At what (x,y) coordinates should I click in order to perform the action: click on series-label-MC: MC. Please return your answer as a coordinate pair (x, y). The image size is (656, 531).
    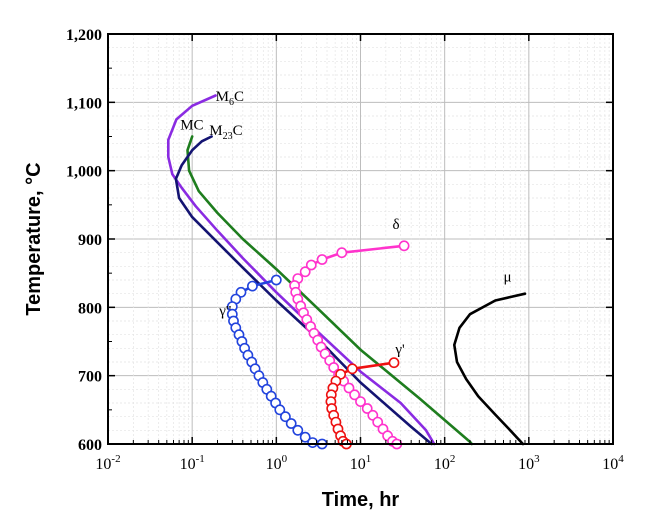
    Looking at the image, I should click on (191, 126).